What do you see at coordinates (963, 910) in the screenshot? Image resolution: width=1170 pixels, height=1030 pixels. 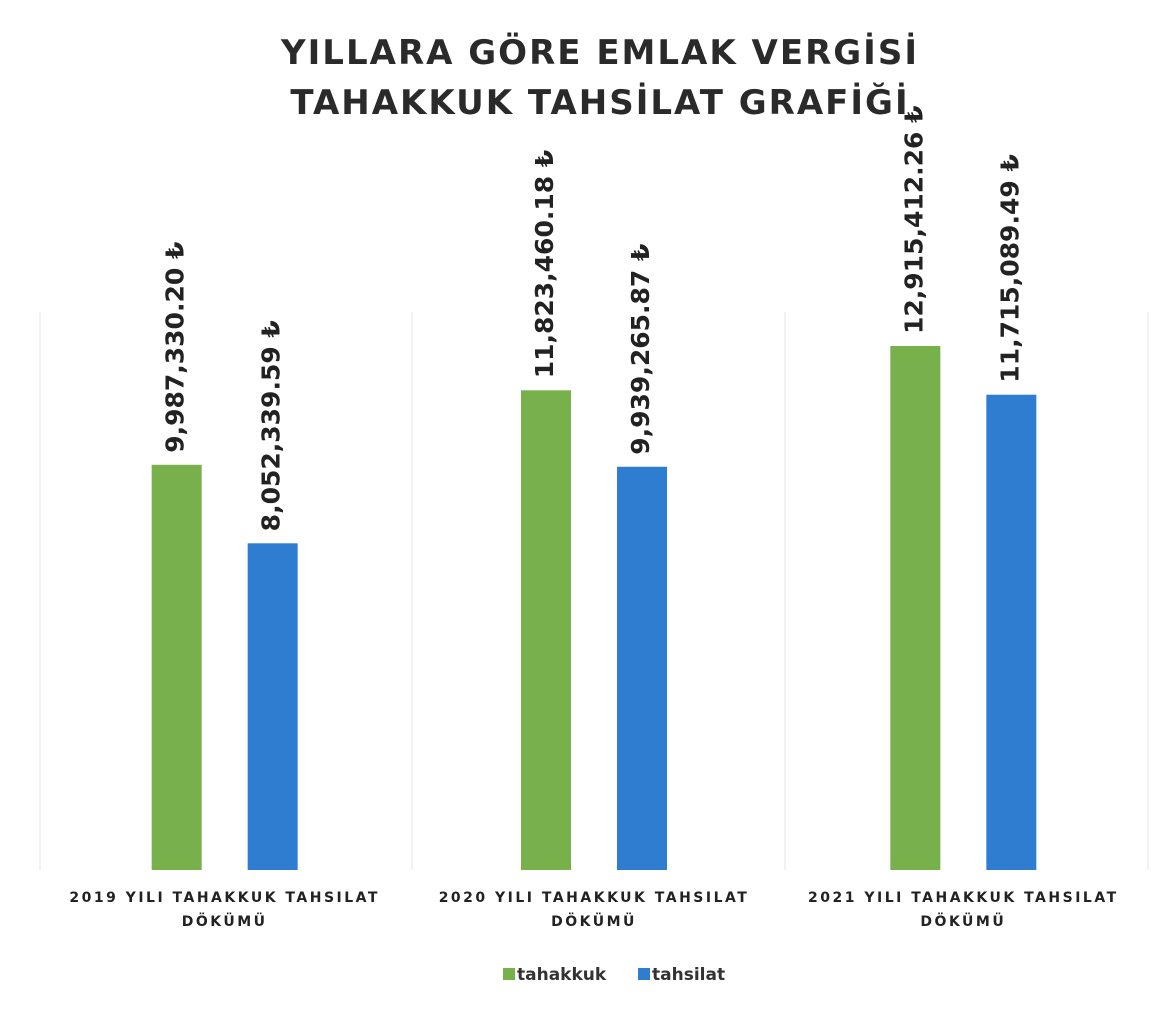 I see `x-tick-label: 2021 YILI TAHAKKUK TAHSILAT DÖKÜMÜ` at bounding box center [963, 910].